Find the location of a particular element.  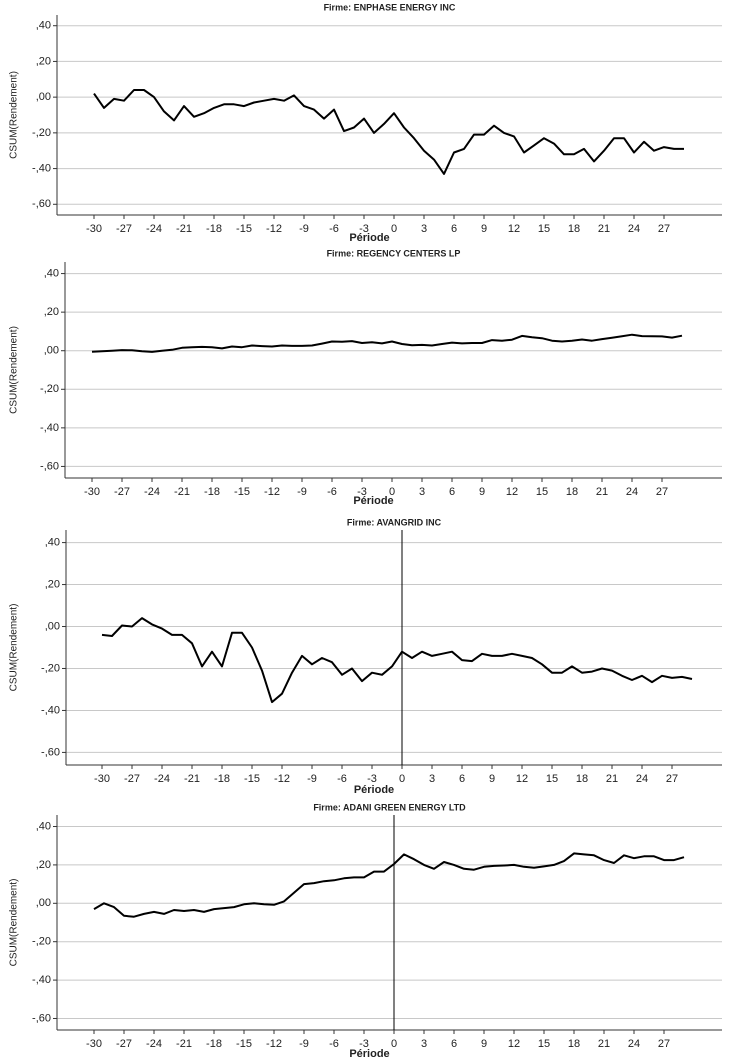

chart-title: Firme: ENPHASE ENERGY INC is located at coordinates (390, 7).